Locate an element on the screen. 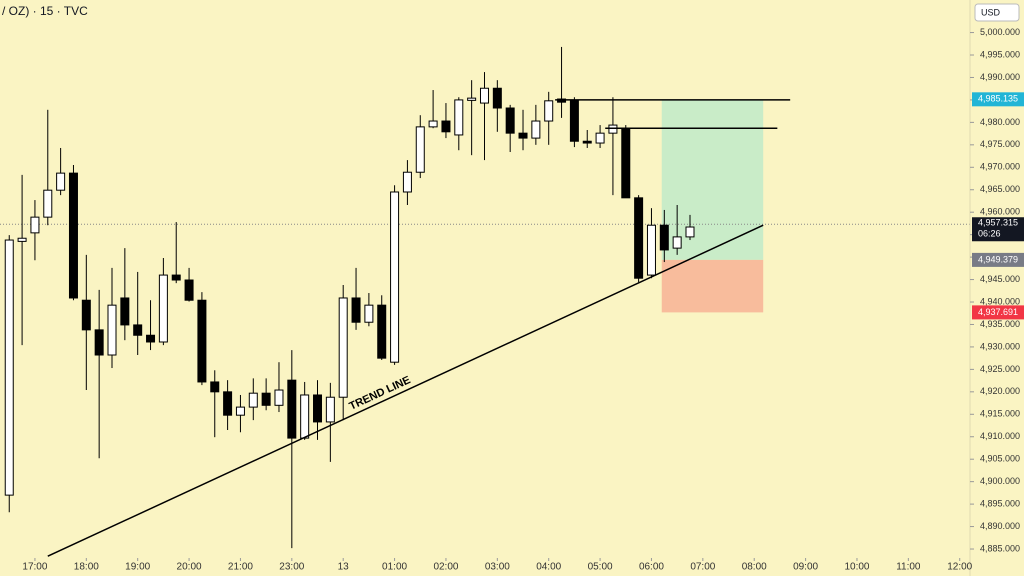 The width and height of the screenshot is (1024, 576). y-tick-label: 4,925.000 is located at coordinates (1000, 369).